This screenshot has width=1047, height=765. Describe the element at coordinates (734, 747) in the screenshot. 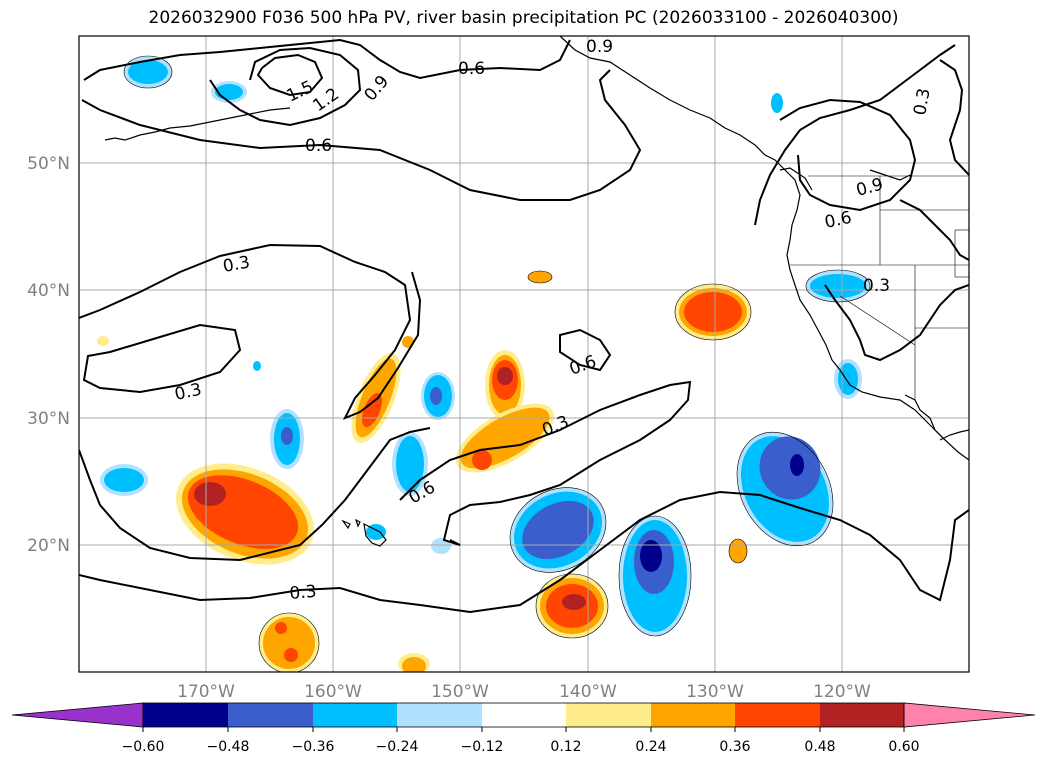

I see `colorbar-label: 0.36` at that location.